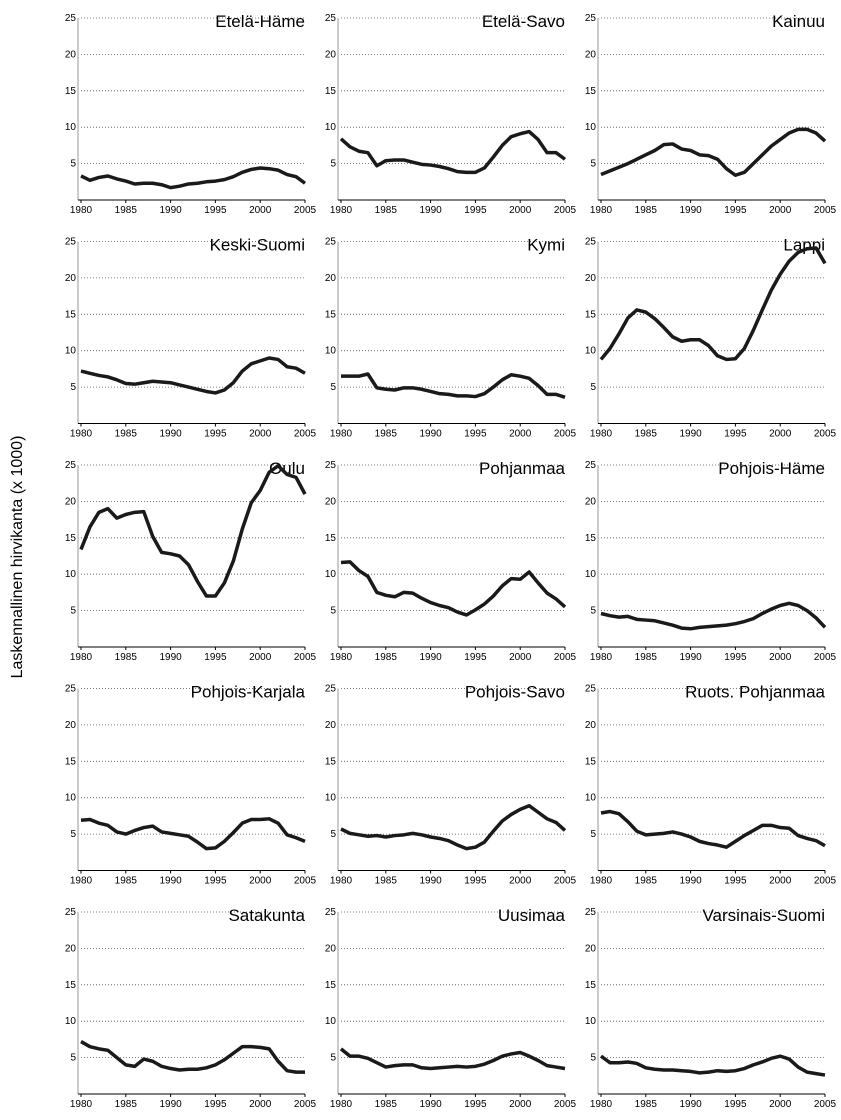  What do you see at coordinates (287, 468) in the screenshot?
I see `panel-title: Oulu` at bounding box center [287, 468].